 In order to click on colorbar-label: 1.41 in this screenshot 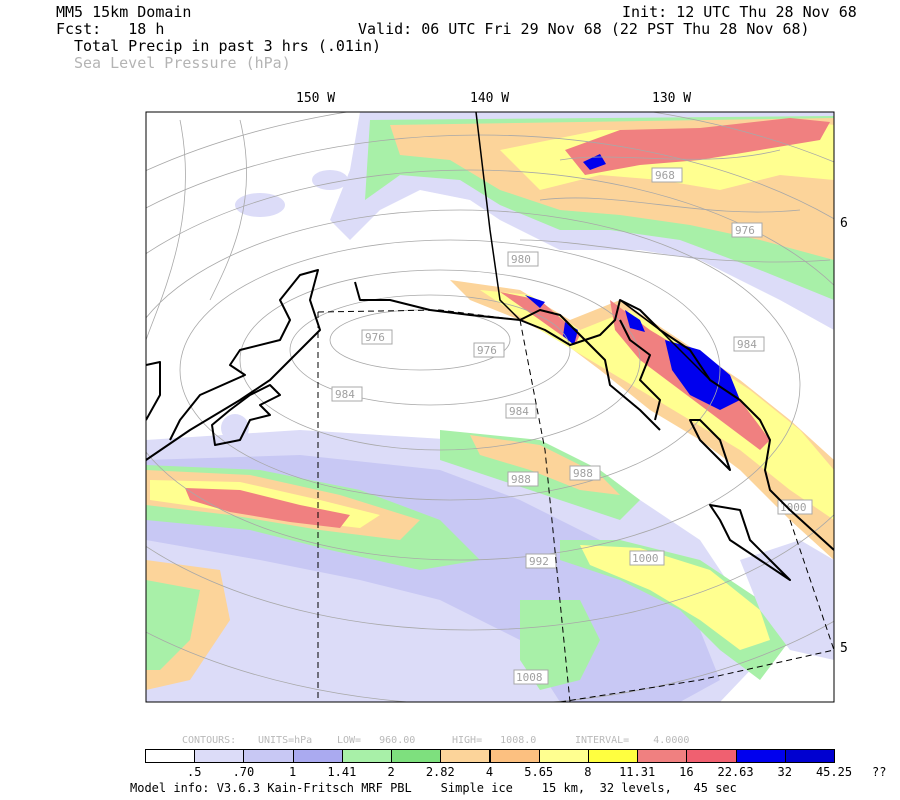, I will do `click(342, 772)`.